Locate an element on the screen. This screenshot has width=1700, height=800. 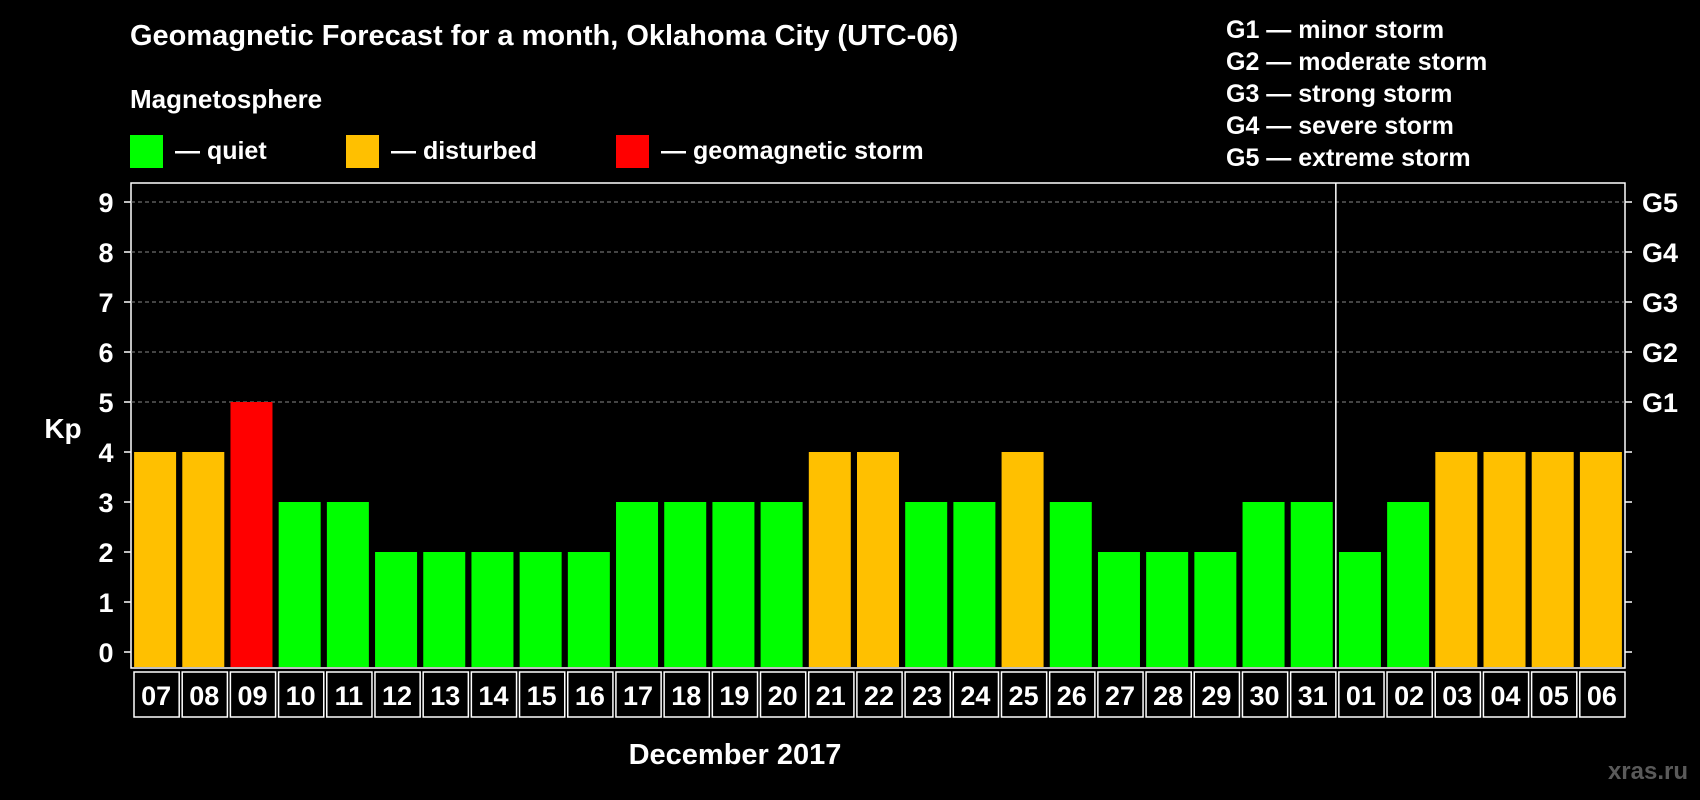
legend-item-storm: — geomagnetic storm is located at coordinates (770, 151).